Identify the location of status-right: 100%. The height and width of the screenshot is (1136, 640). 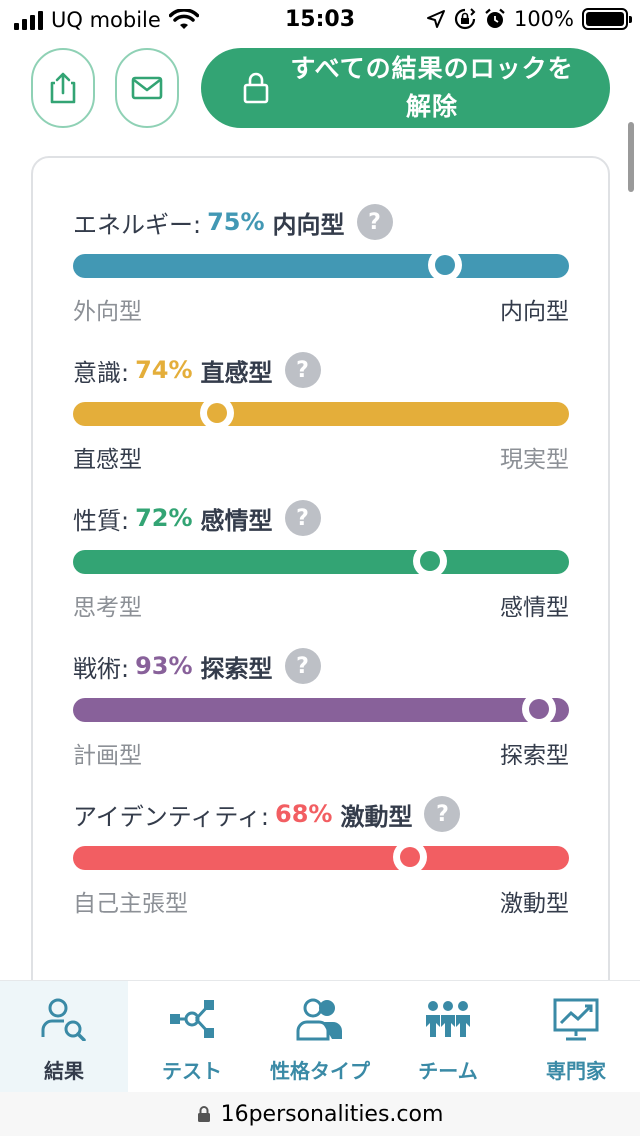
(529, 19).